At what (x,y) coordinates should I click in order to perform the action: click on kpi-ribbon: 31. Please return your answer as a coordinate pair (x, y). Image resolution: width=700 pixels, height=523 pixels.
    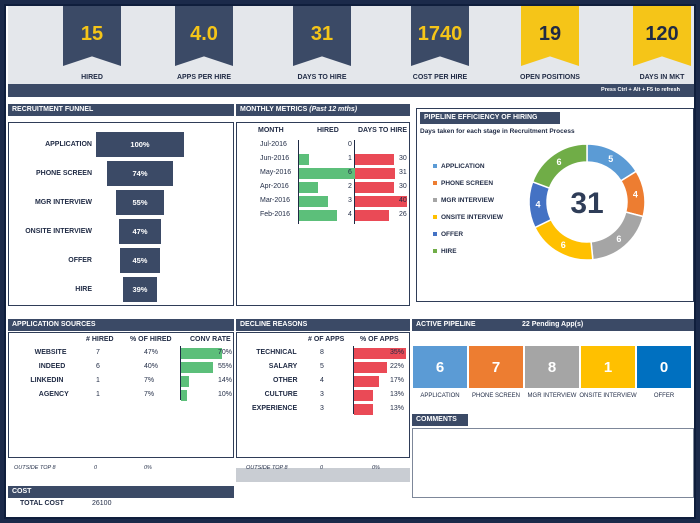
    Looking at the image, I should click on (322, 36).